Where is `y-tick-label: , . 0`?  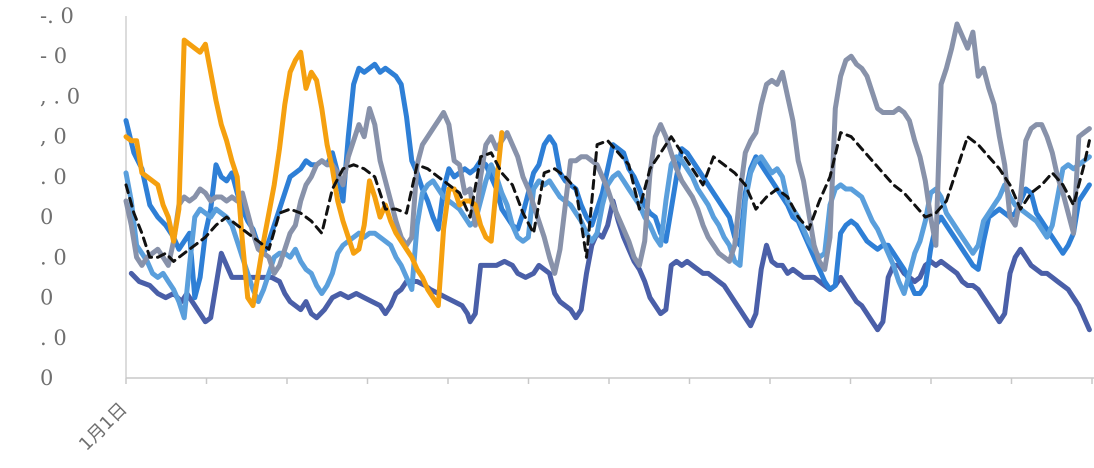
y-tick-label: , . 0 is located at coordinates (60, 96).